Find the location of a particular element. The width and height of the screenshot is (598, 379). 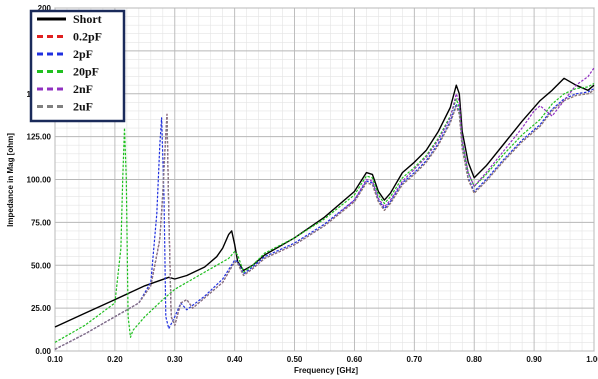

legend-label: 0.2pF is located at coordinates (87, 37).